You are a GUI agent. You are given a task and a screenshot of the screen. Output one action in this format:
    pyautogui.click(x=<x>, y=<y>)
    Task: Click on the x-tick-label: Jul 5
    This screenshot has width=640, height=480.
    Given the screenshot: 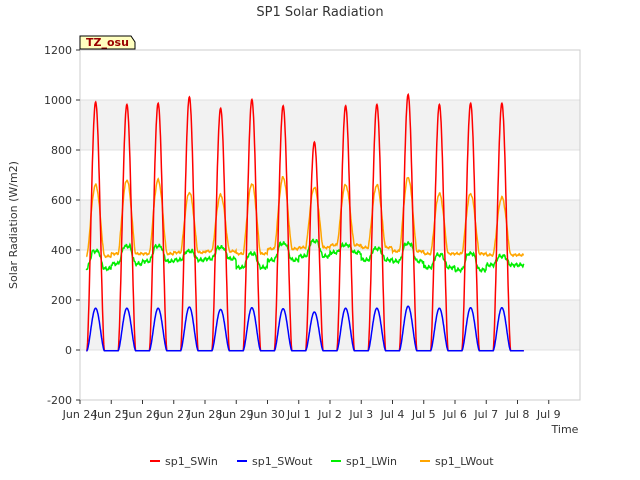 What is the action you would take?
    pyautogui.click(x=423, y=414)
    